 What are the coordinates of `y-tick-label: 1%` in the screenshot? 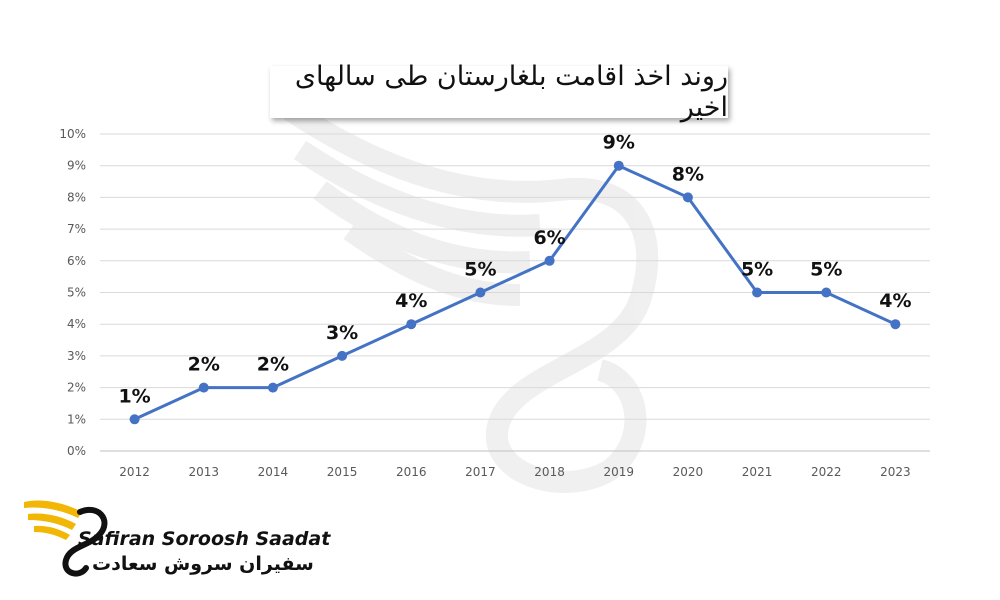 It's located at (76, 419).